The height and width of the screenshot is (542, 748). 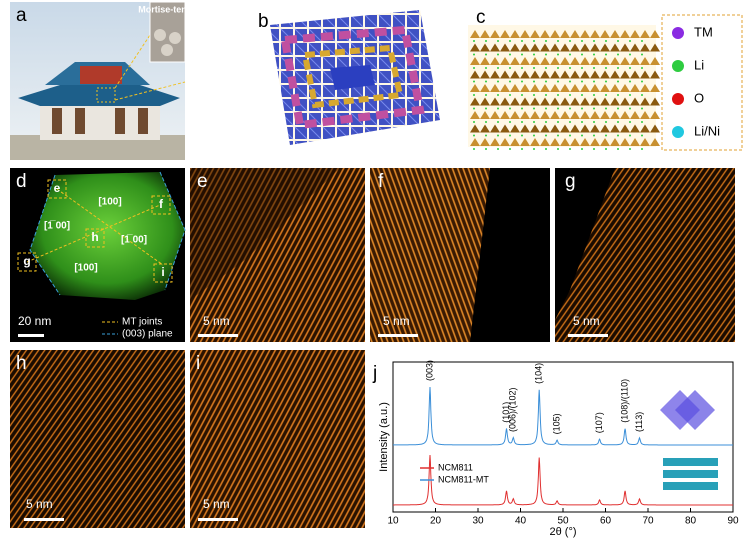 What do you see at coordinates (570, 181) in the screenshot?
I see `panel-label: g` at bounding box center [570, 181].